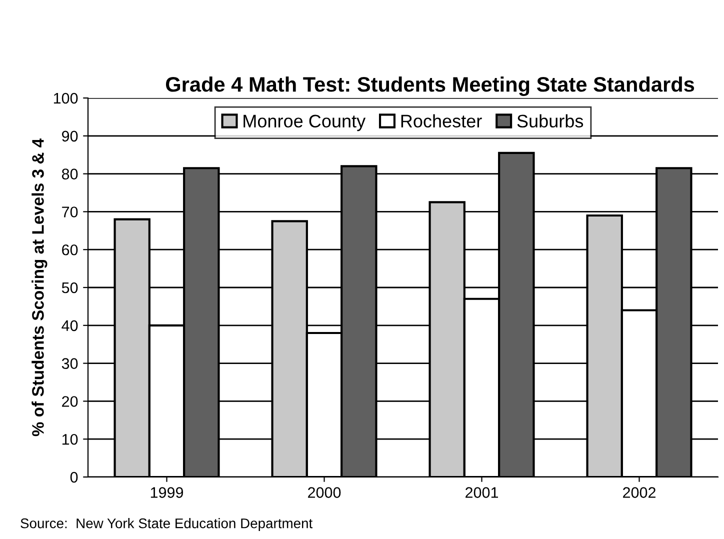 Image resolution: width=724 pixels, height=539 pixels. I want to click on y-tick-label: 20, so click(70, 401).